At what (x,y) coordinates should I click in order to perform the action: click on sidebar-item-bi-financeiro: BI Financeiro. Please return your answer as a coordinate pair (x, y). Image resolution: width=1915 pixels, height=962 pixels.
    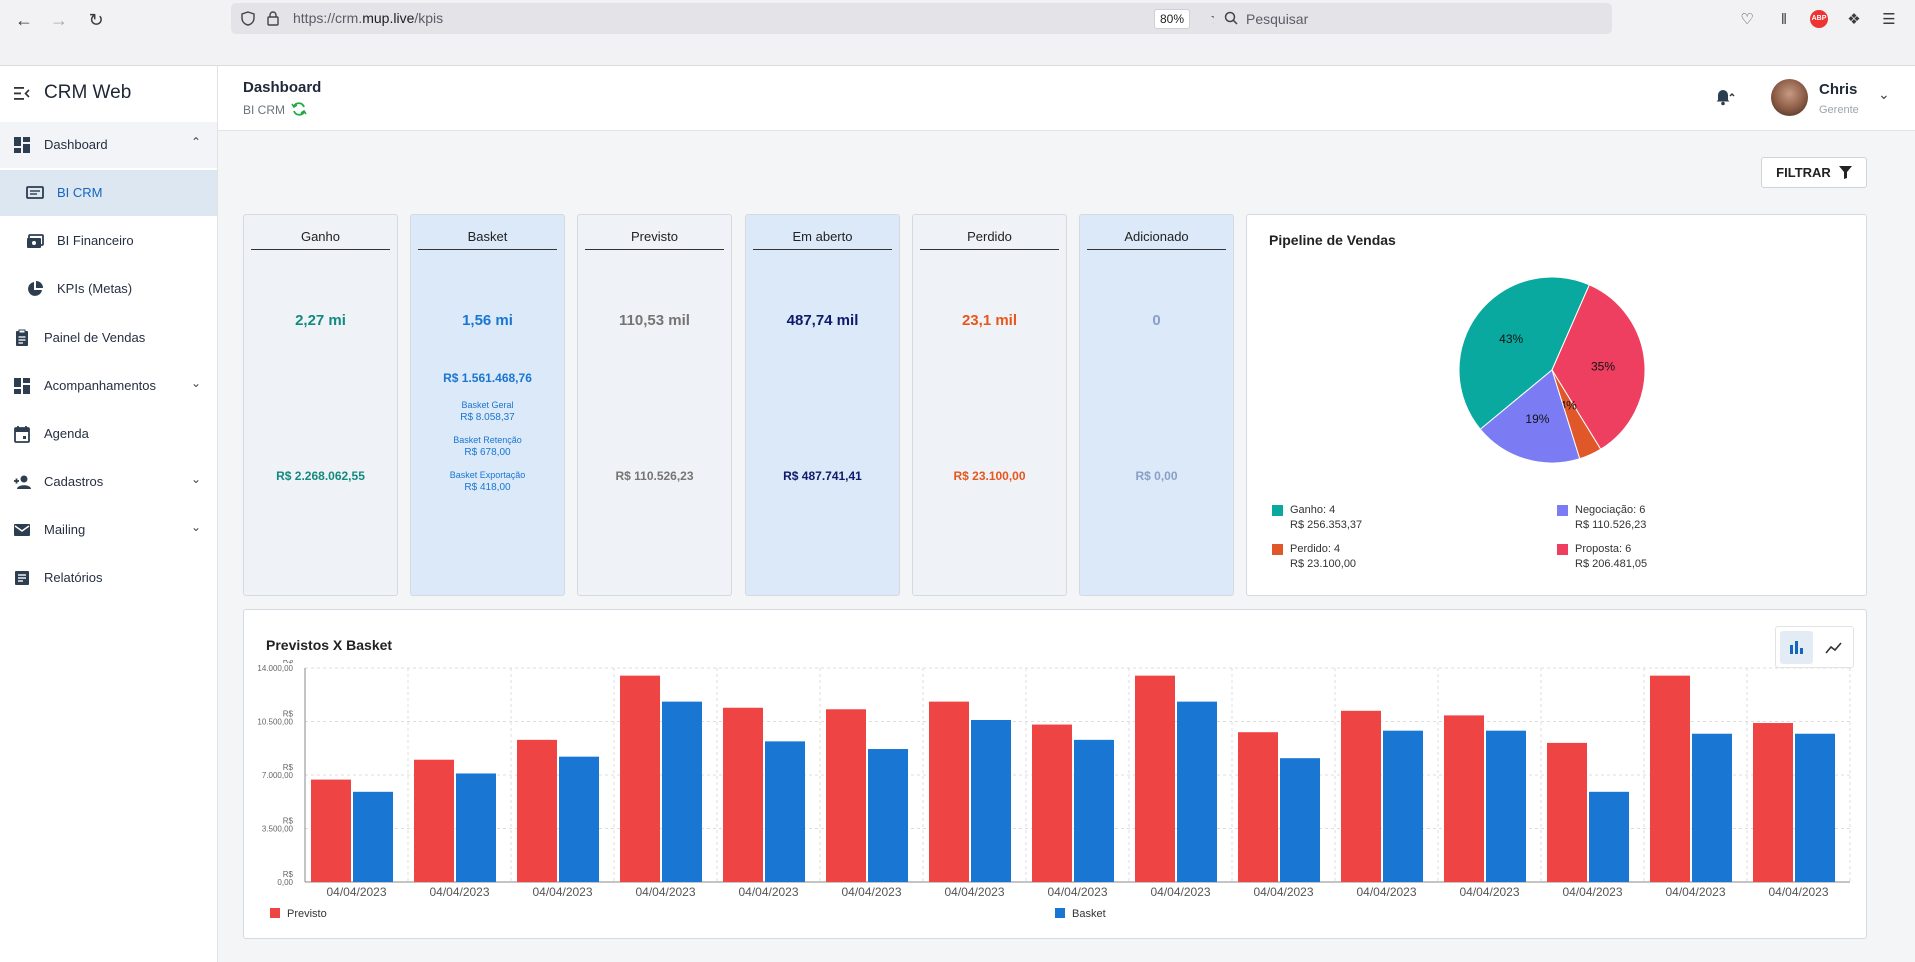
    Looking at the image, I should click on (108, 241).